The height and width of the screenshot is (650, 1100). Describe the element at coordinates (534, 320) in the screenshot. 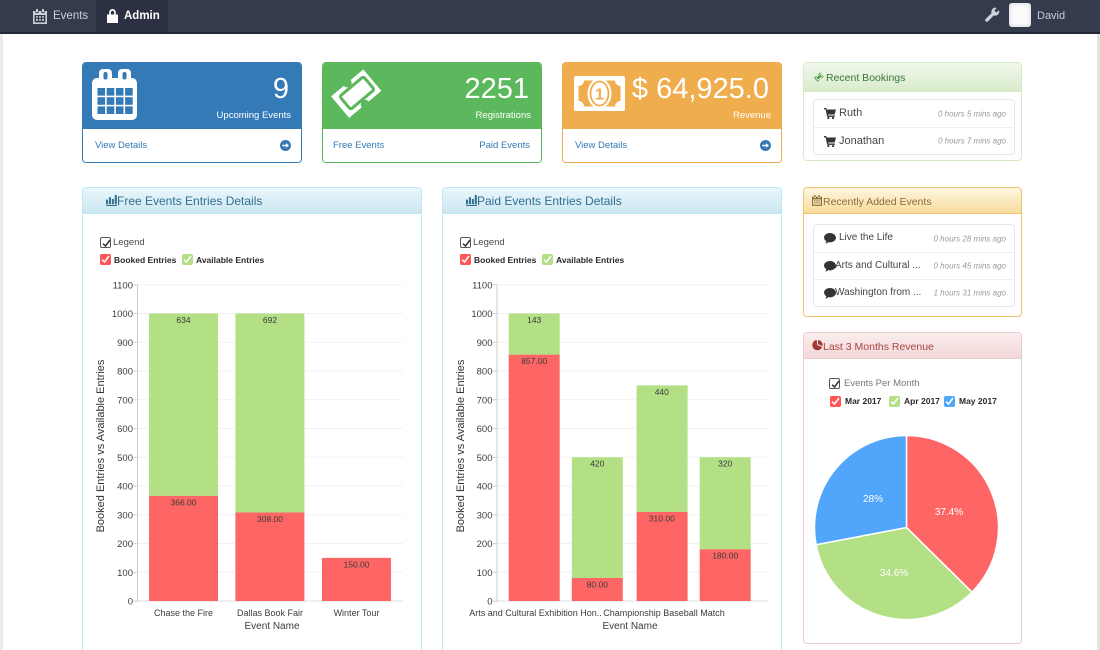

I see `svg-text: 143` at that location.